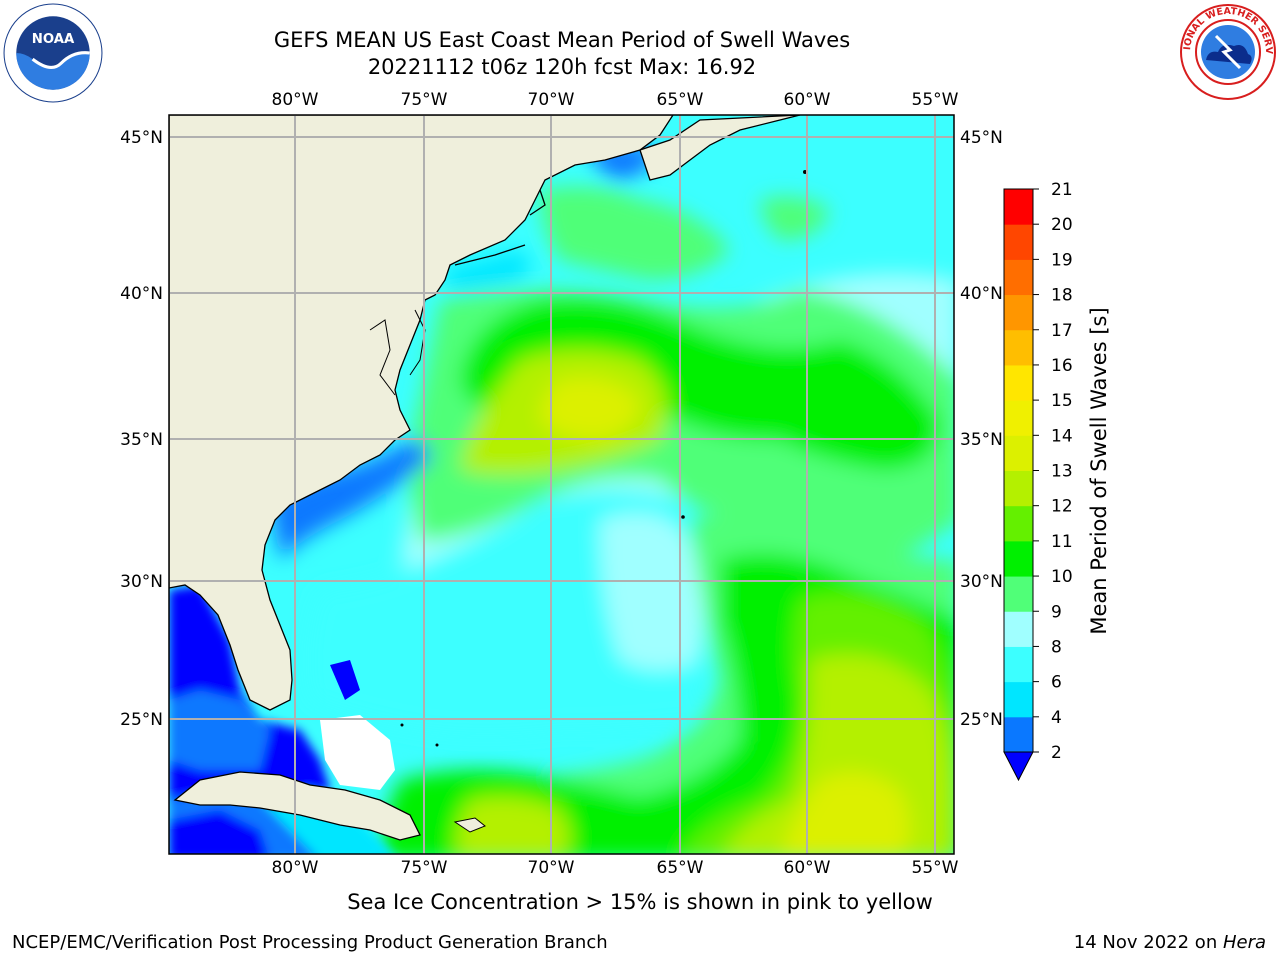 Image resolution: width=1280 pixels, height=960 pixels. What do you see at coordinates (141, 138) in the screenshot?
I see `lat-label-left: 45°N` at bounding box center [141, 138].